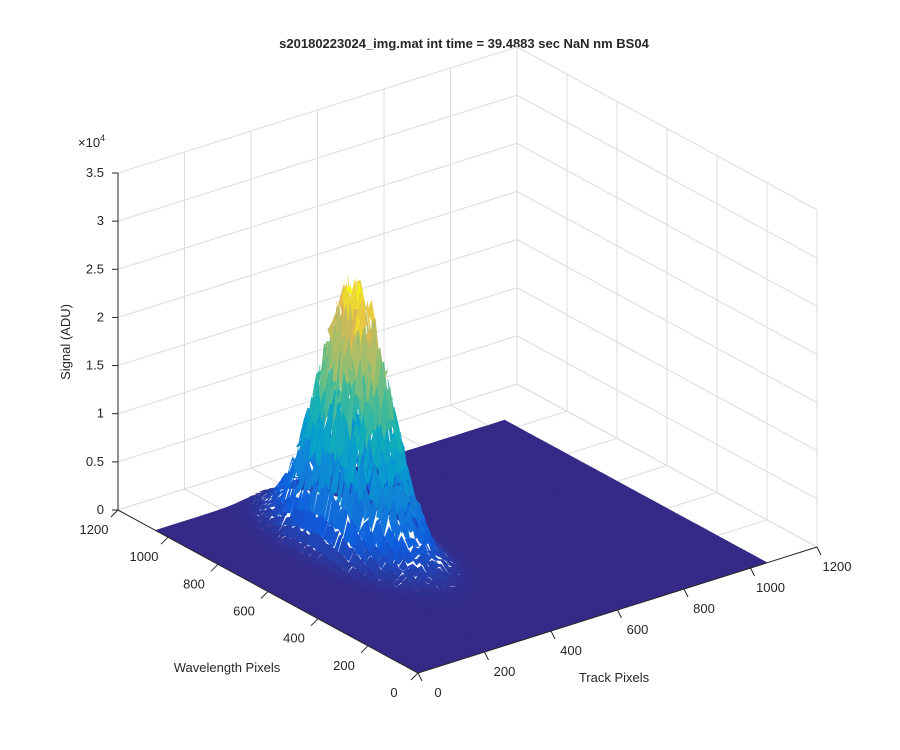 The image size is (900, 750). I want to click on z-tick-label: 0, so click(100, 509).